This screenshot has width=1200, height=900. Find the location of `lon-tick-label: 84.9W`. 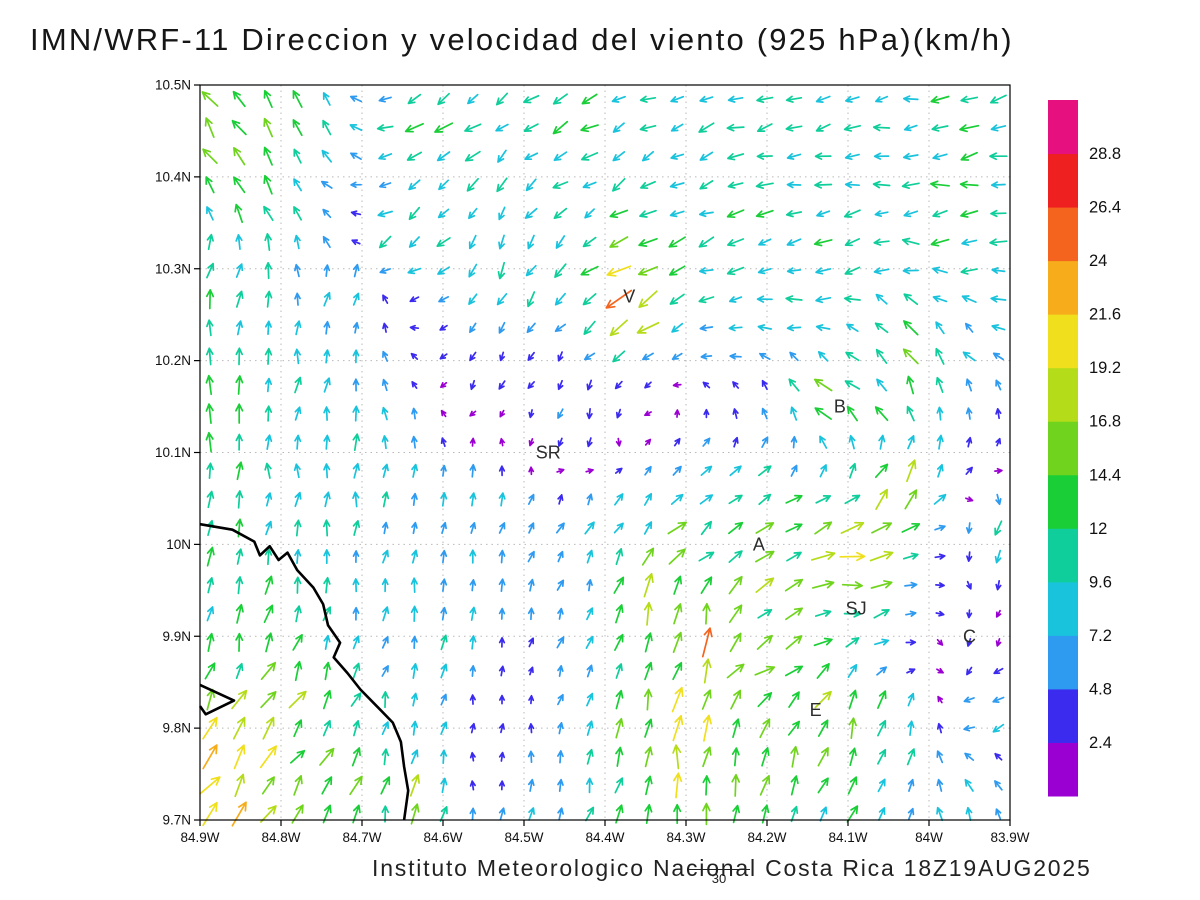

lon-tick-label: 84.9W is located at coordinates (199, 837).